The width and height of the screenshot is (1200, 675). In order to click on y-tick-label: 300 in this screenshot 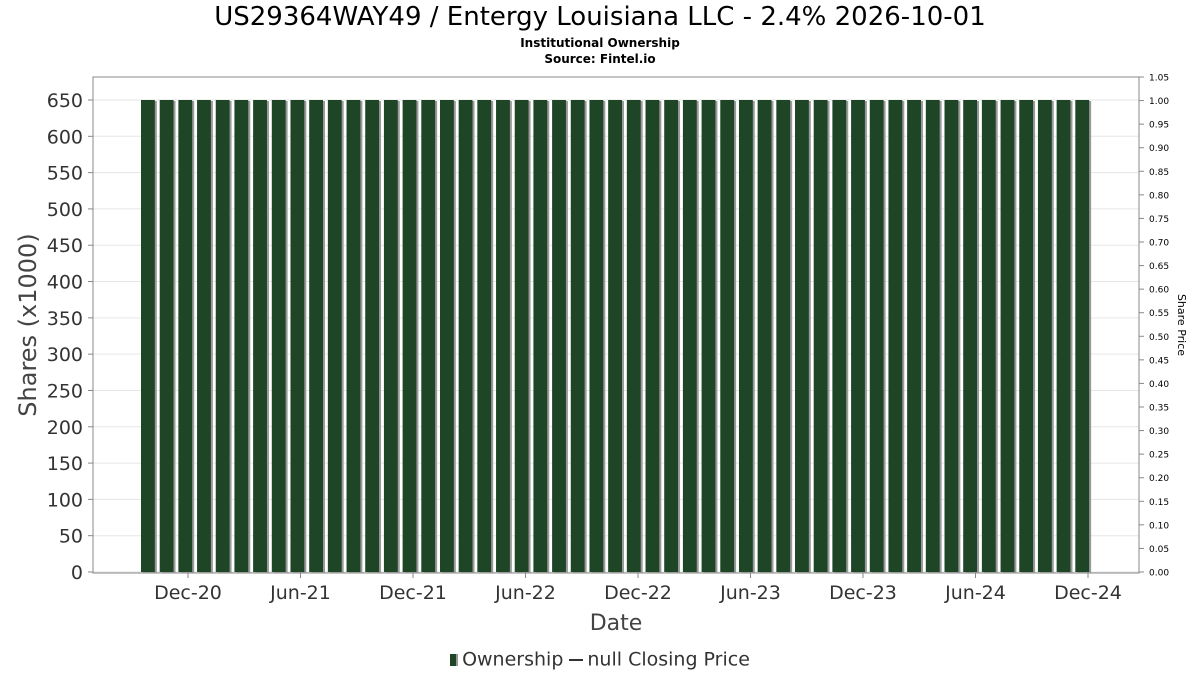, I will do `click(65, 355)`.